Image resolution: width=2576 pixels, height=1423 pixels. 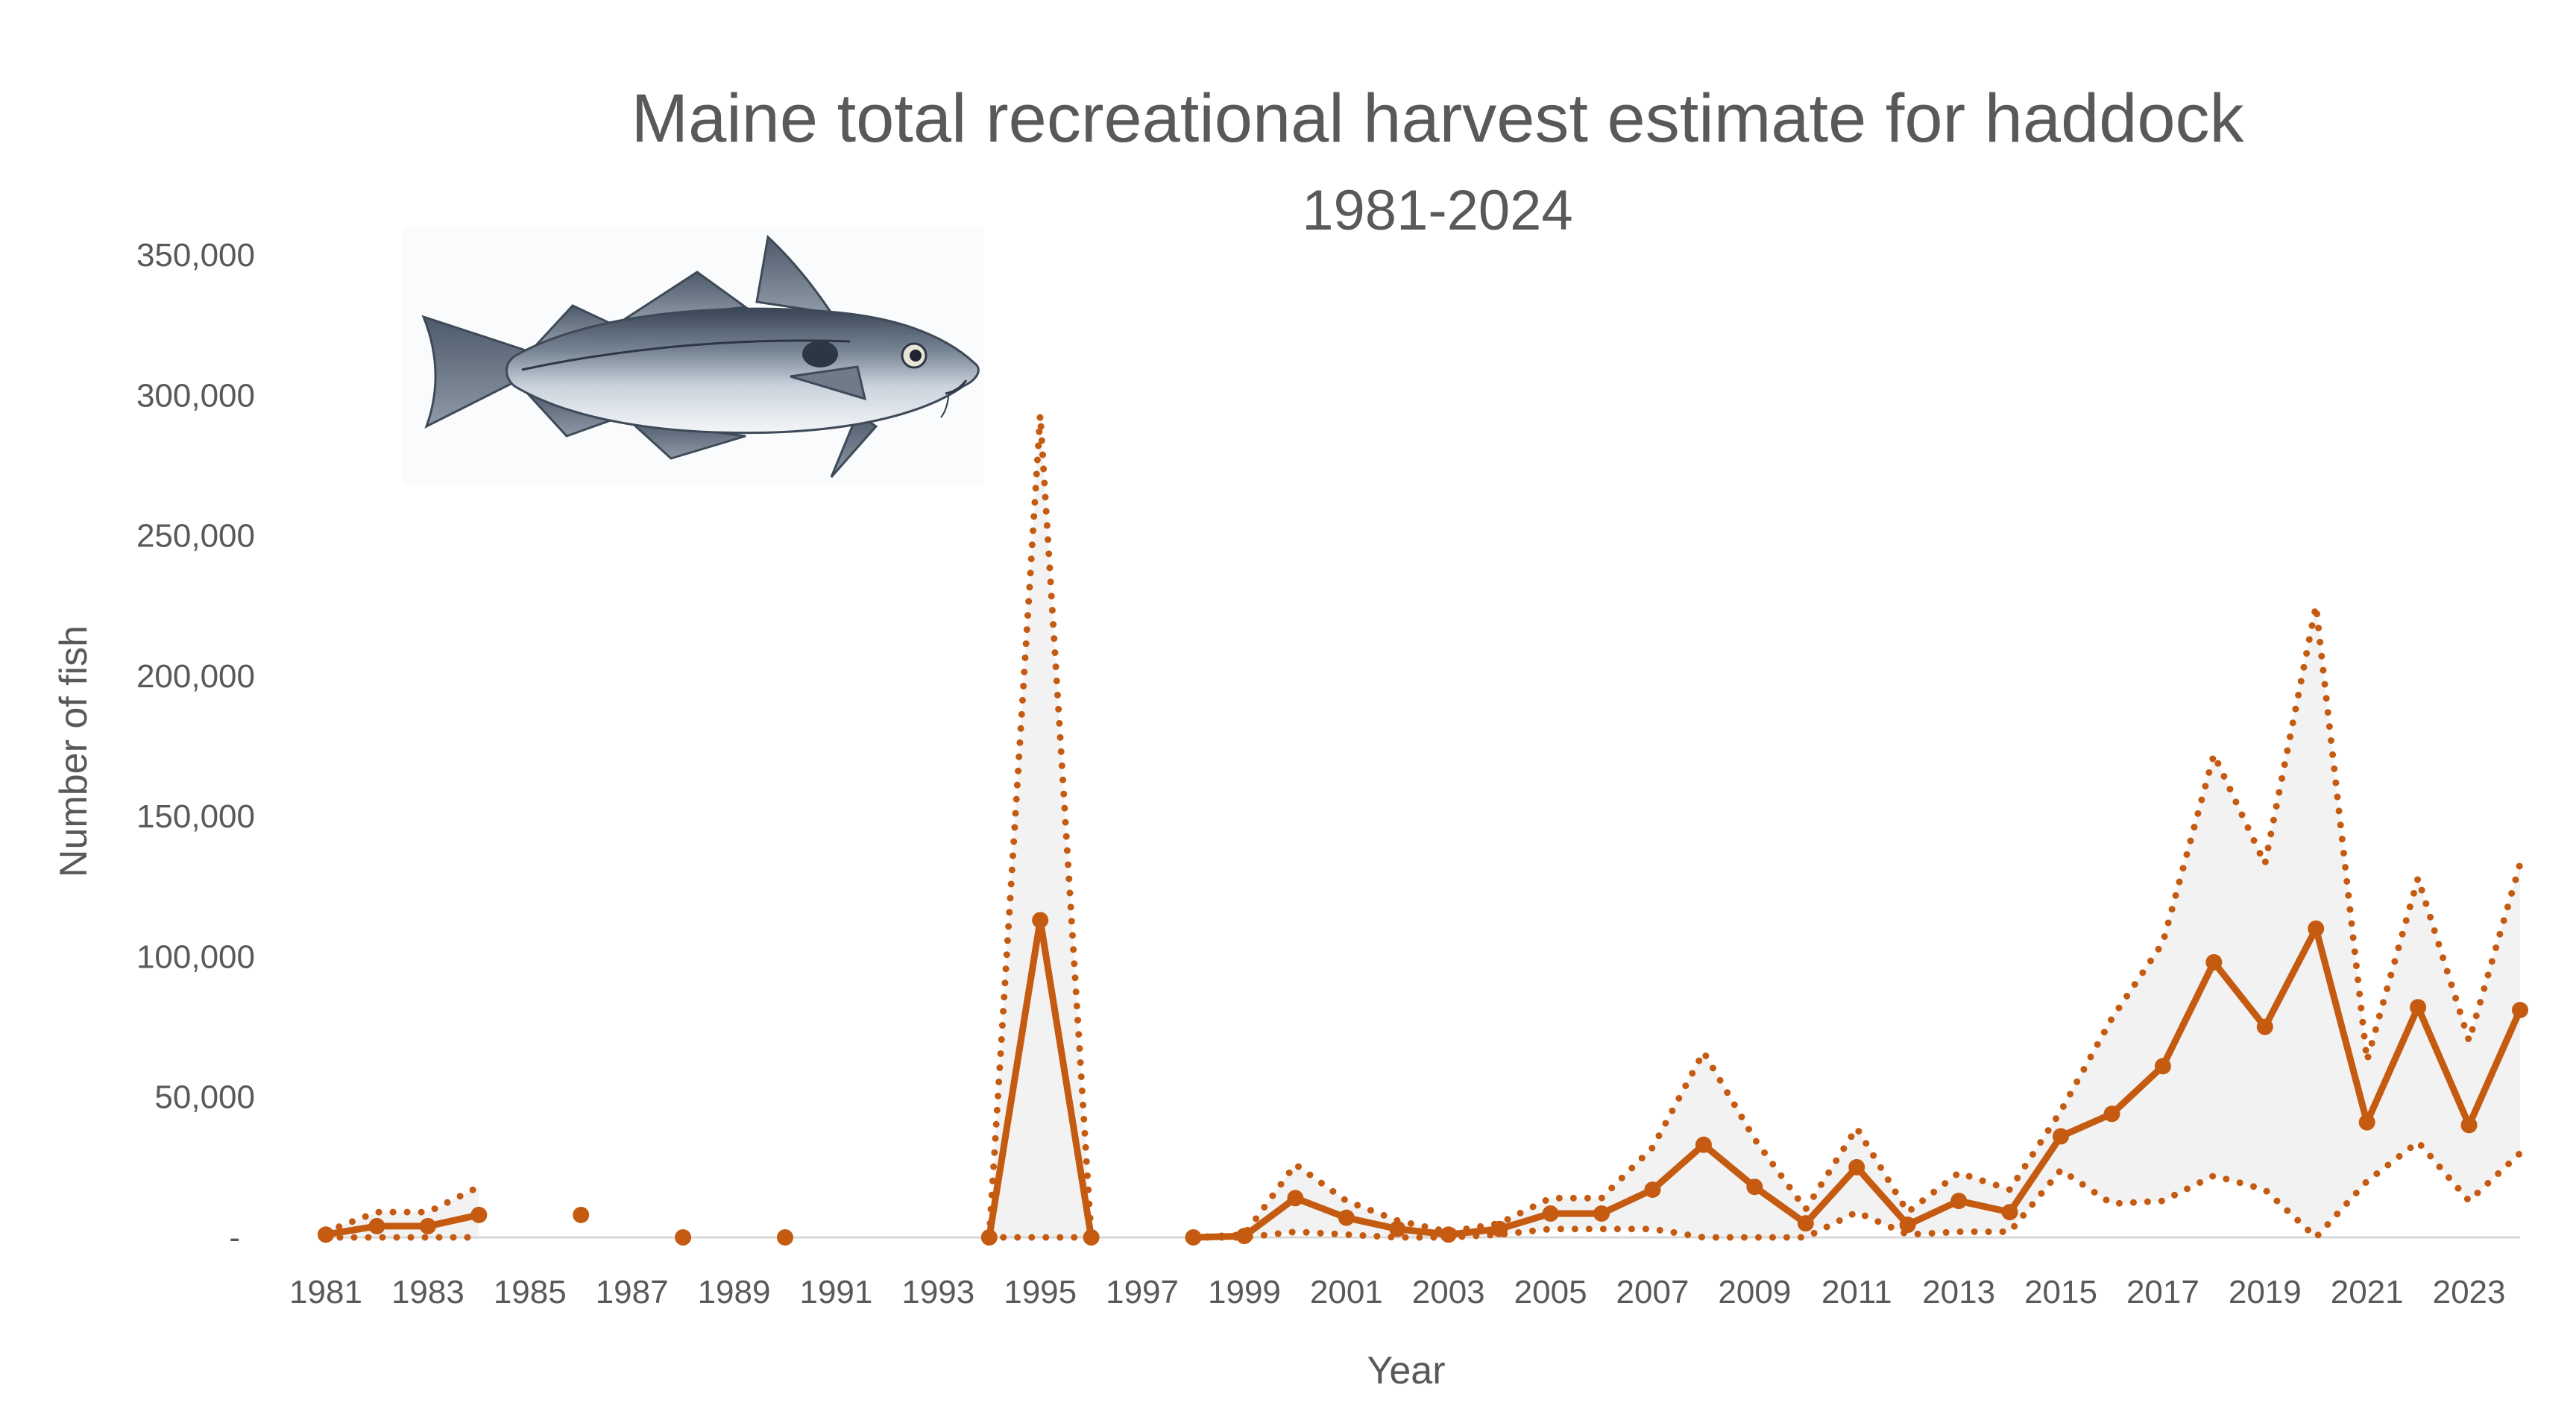 I want to click on x-tick-label: 2017, so click(x=2162, y=1292).